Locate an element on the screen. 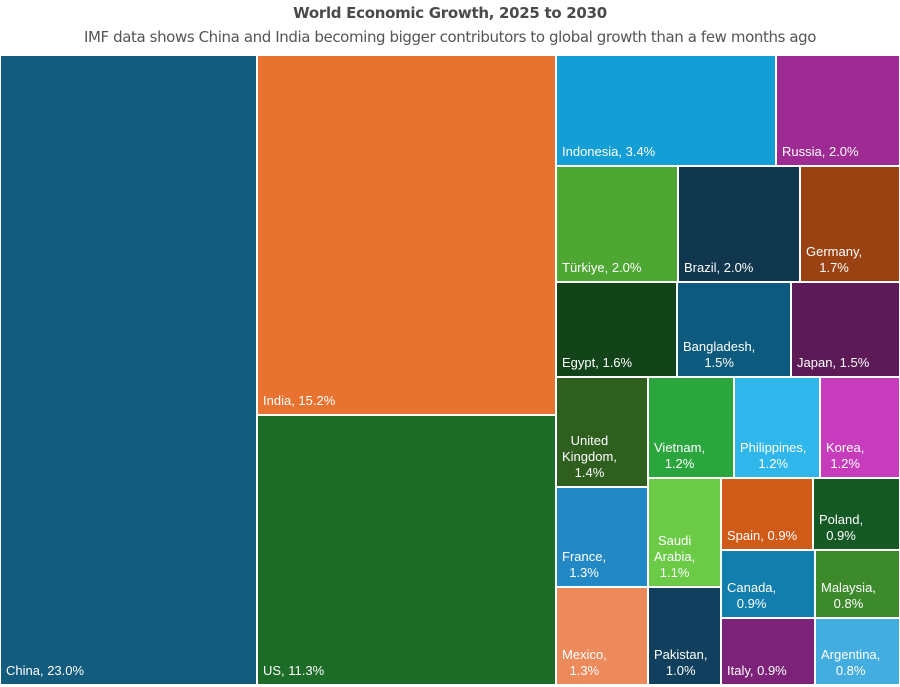 The image size is (900, 687). treemap-label: France, 1.3% is located at coordinates (584, 564).